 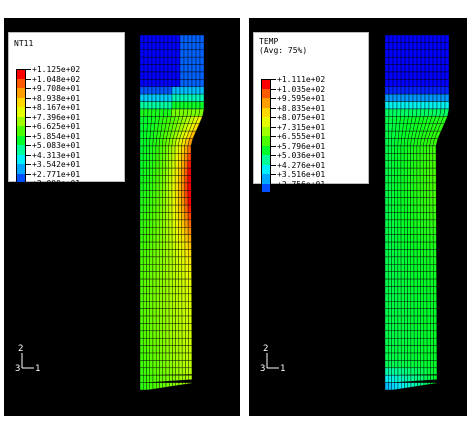 I want to click on legend-value: +8.938e+01, so click(x=56, y=98).